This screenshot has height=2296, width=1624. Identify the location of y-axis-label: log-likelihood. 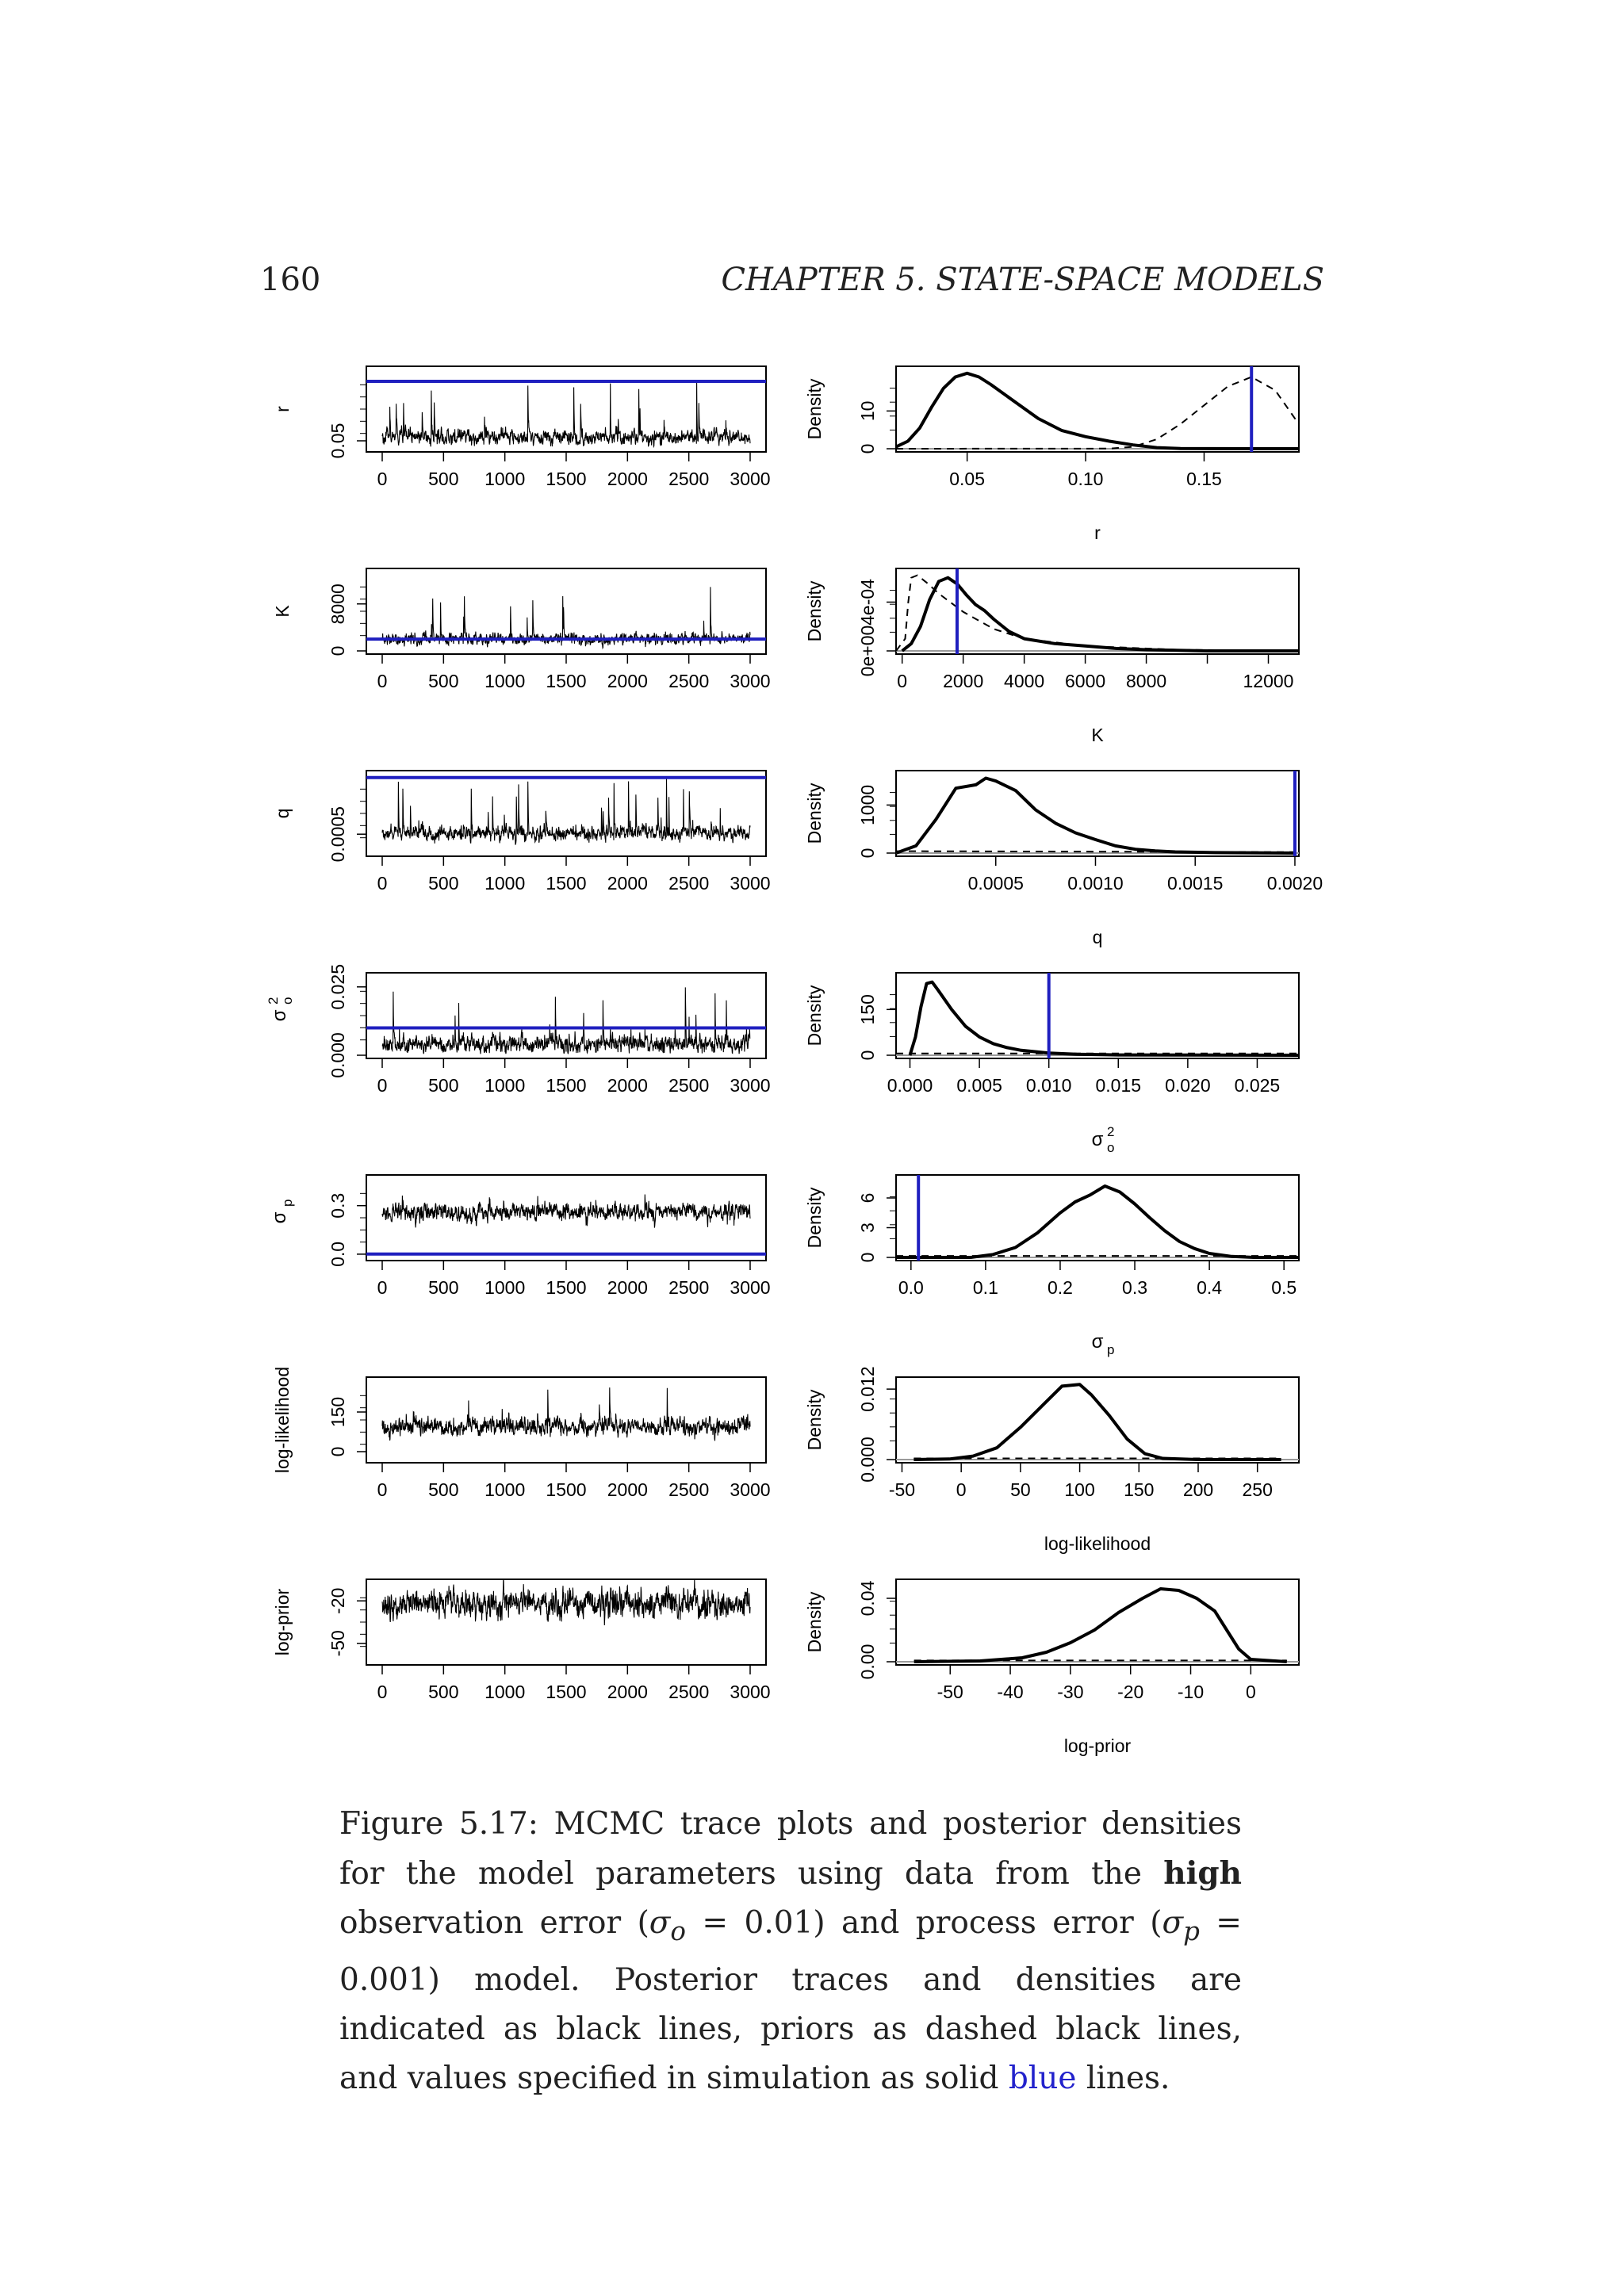
(282, 1420).